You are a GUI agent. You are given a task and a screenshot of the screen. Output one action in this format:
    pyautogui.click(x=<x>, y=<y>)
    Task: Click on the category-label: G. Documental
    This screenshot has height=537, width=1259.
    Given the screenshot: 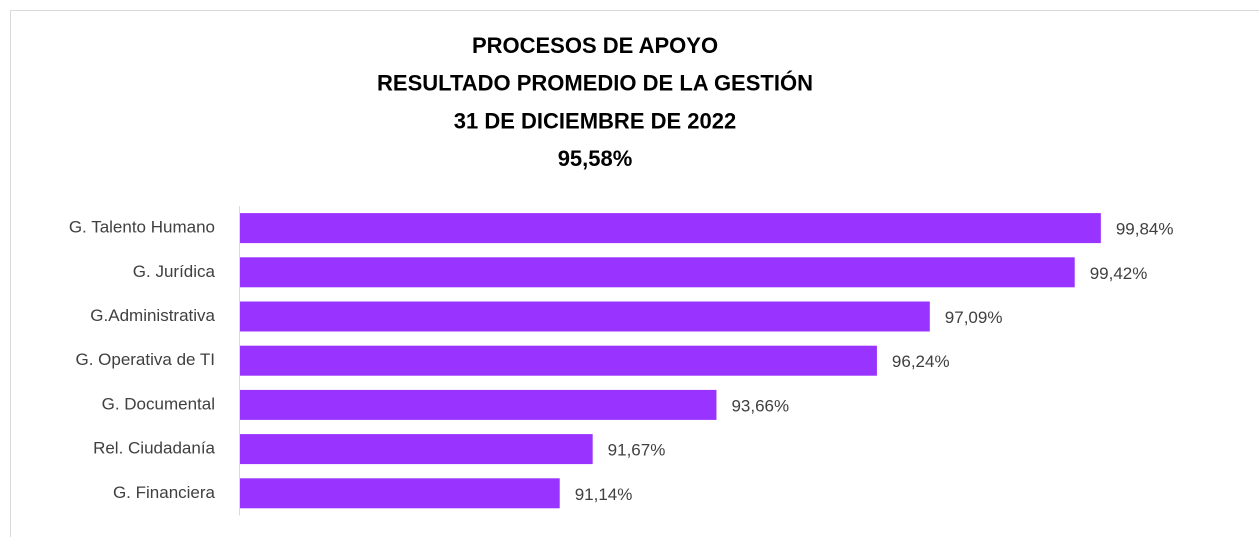 What is the action you would take?
    pyautogui.click(x=158, y=403)
    